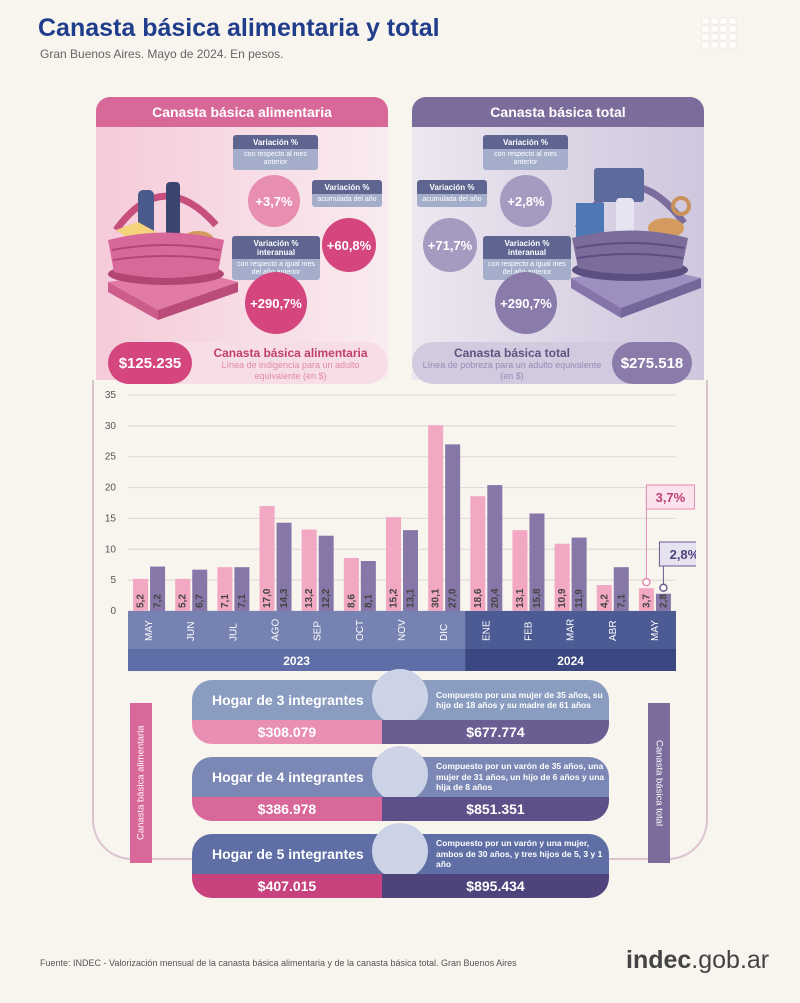  What do you see at coordinates (495, 732) in the screenshot?
I see `hogar-cbt-value: $677.774` at bounding box center [495, 732].